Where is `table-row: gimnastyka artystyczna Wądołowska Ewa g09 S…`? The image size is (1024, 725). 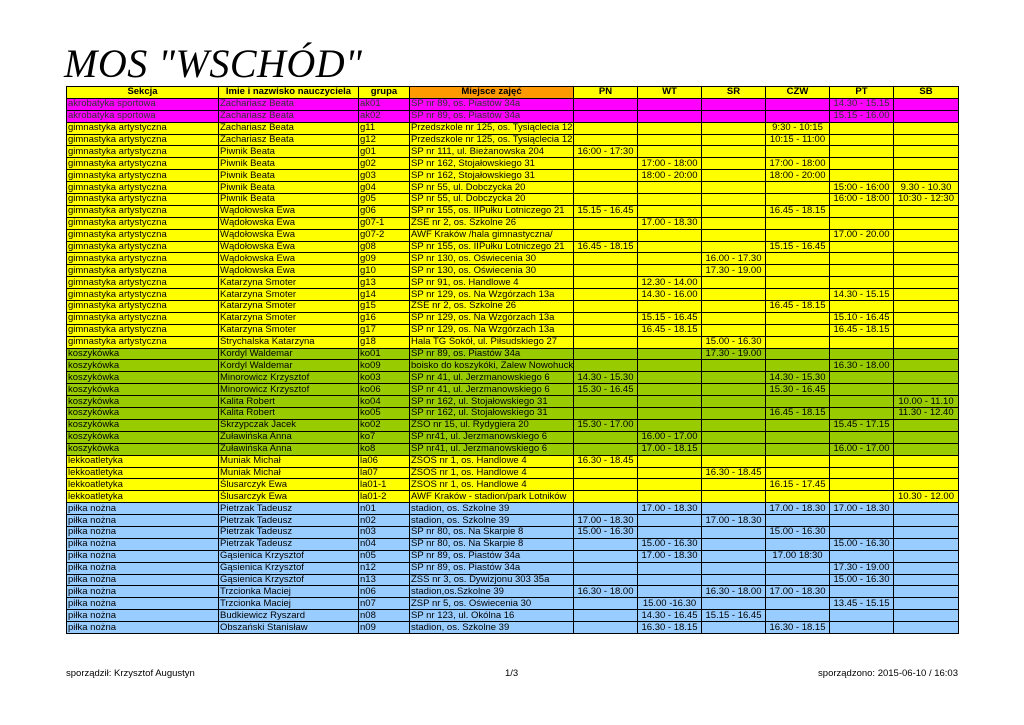
table-row: gimnastyka artystyczna Wądołowska Ewa g09 S… is located at coordinates (512, 259).